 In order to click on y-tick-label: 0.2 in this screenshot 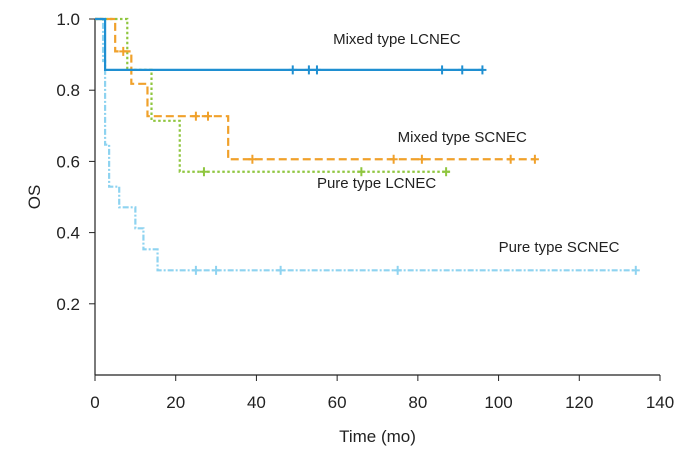, I will do `click(68, 304)`.